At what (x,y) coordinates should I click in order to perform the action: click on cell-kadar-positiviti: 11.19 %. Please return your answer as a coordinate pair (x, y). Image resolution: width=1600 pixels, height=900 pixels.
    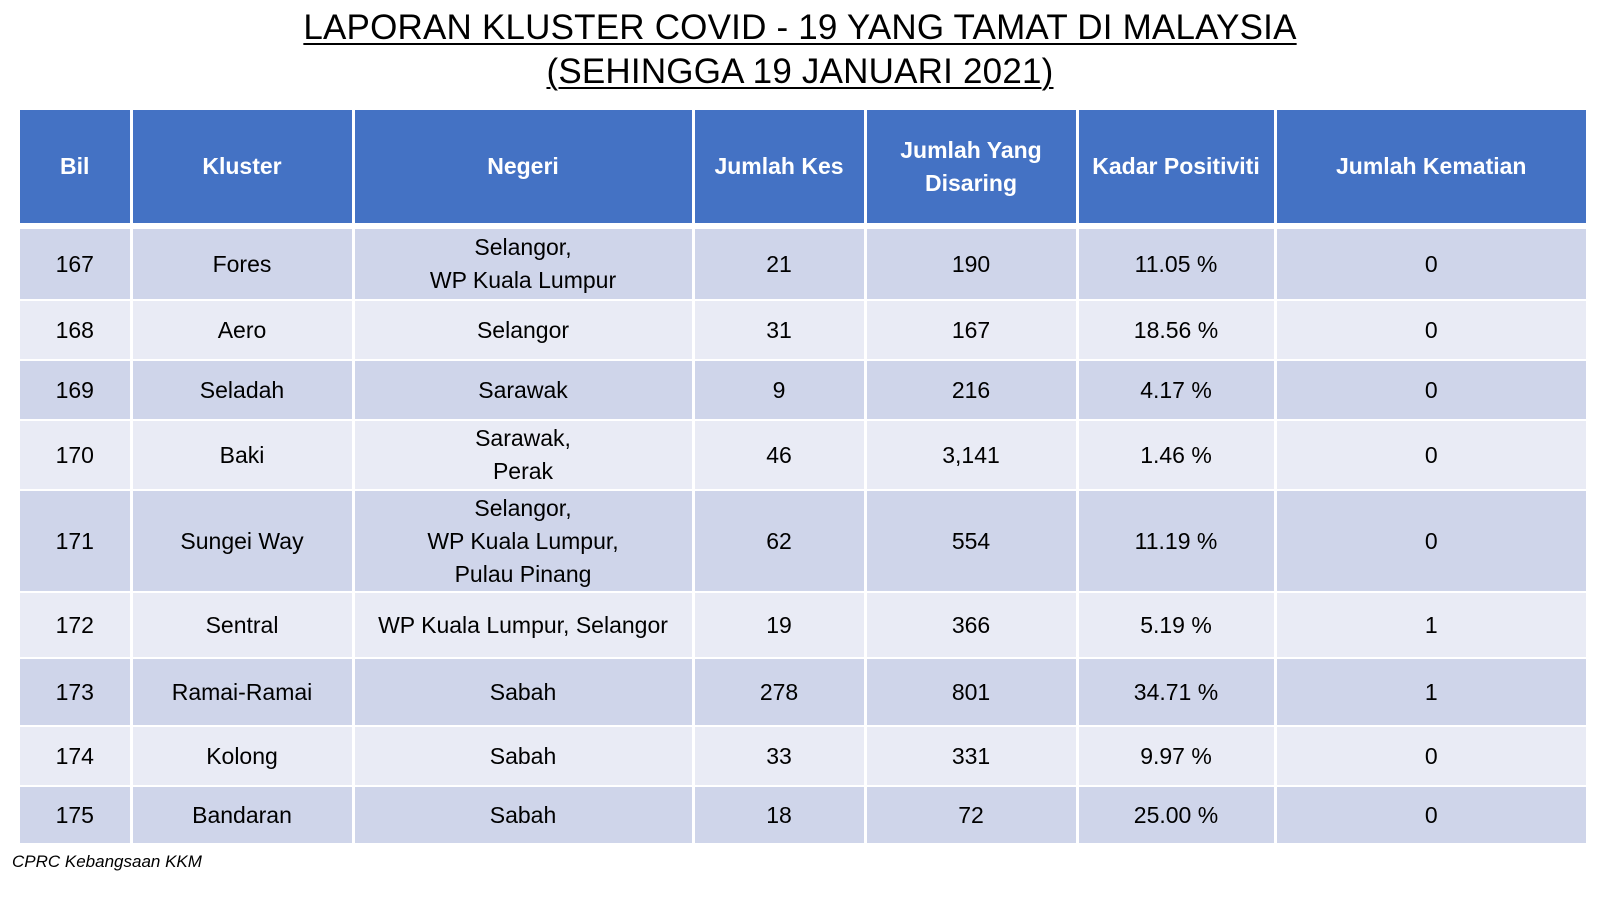
    Looking at the image, I should click on (1177, 541).